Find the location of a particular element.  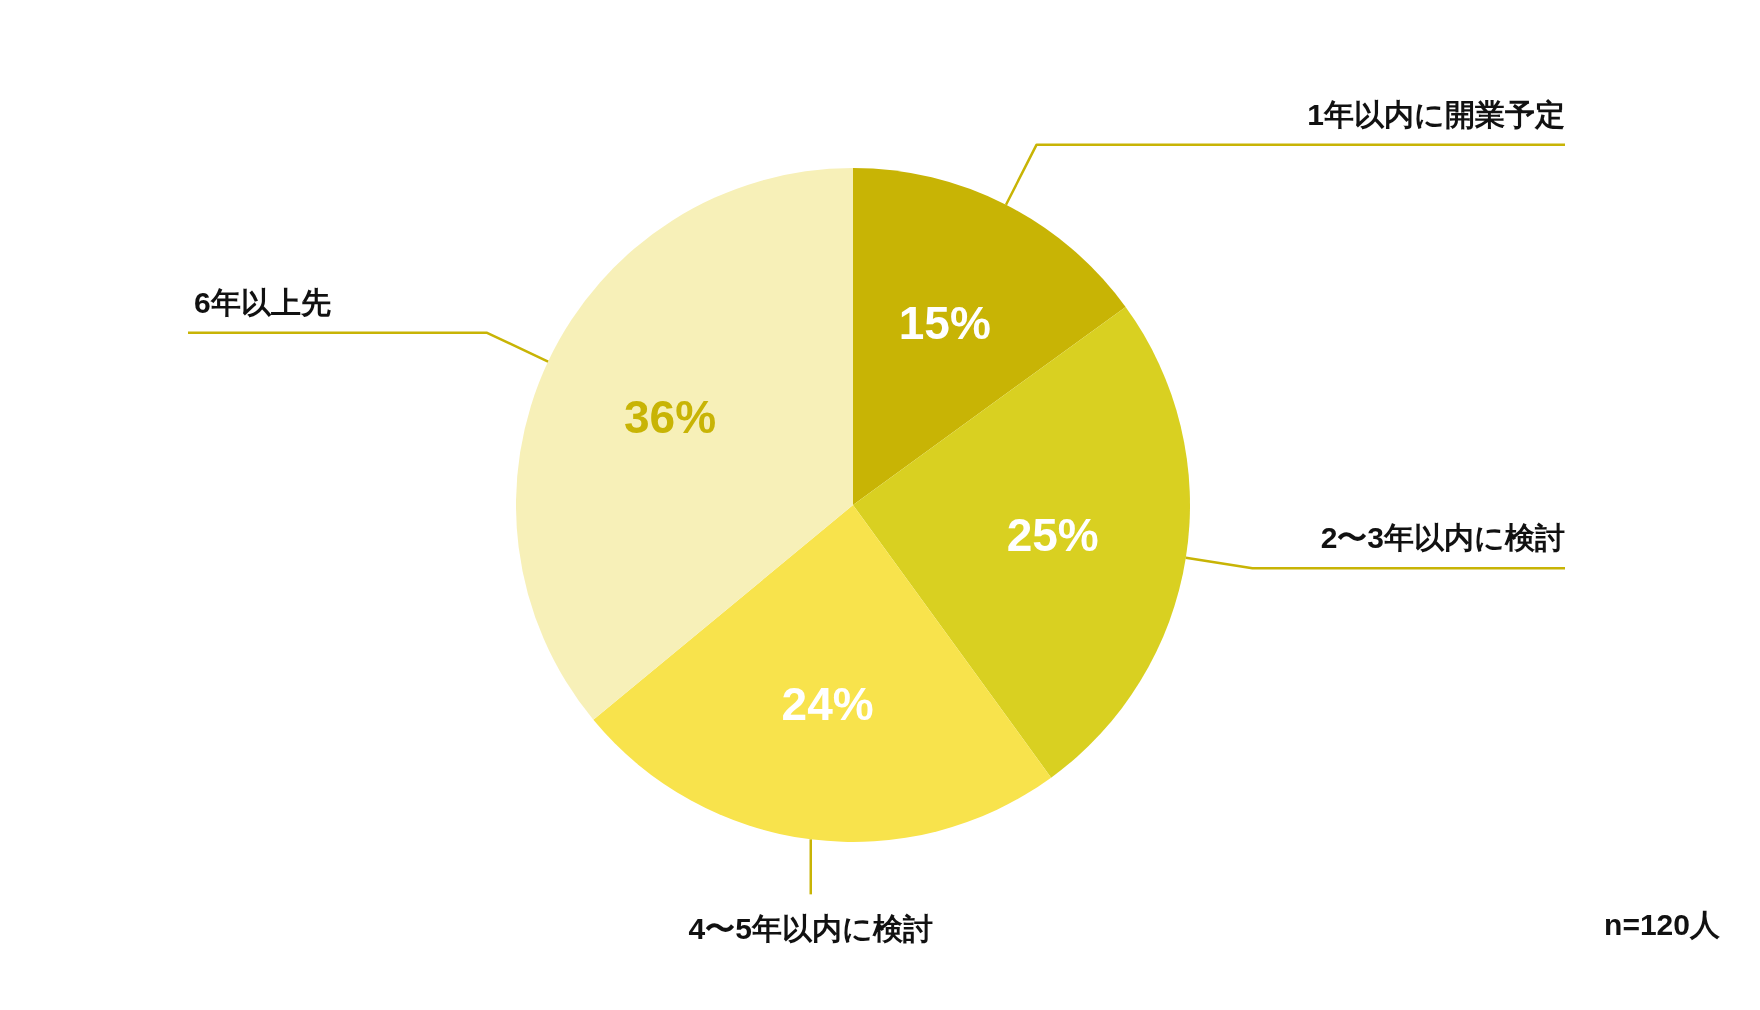

slice-label: 6年以上先 is located at coordinates (262, 302).